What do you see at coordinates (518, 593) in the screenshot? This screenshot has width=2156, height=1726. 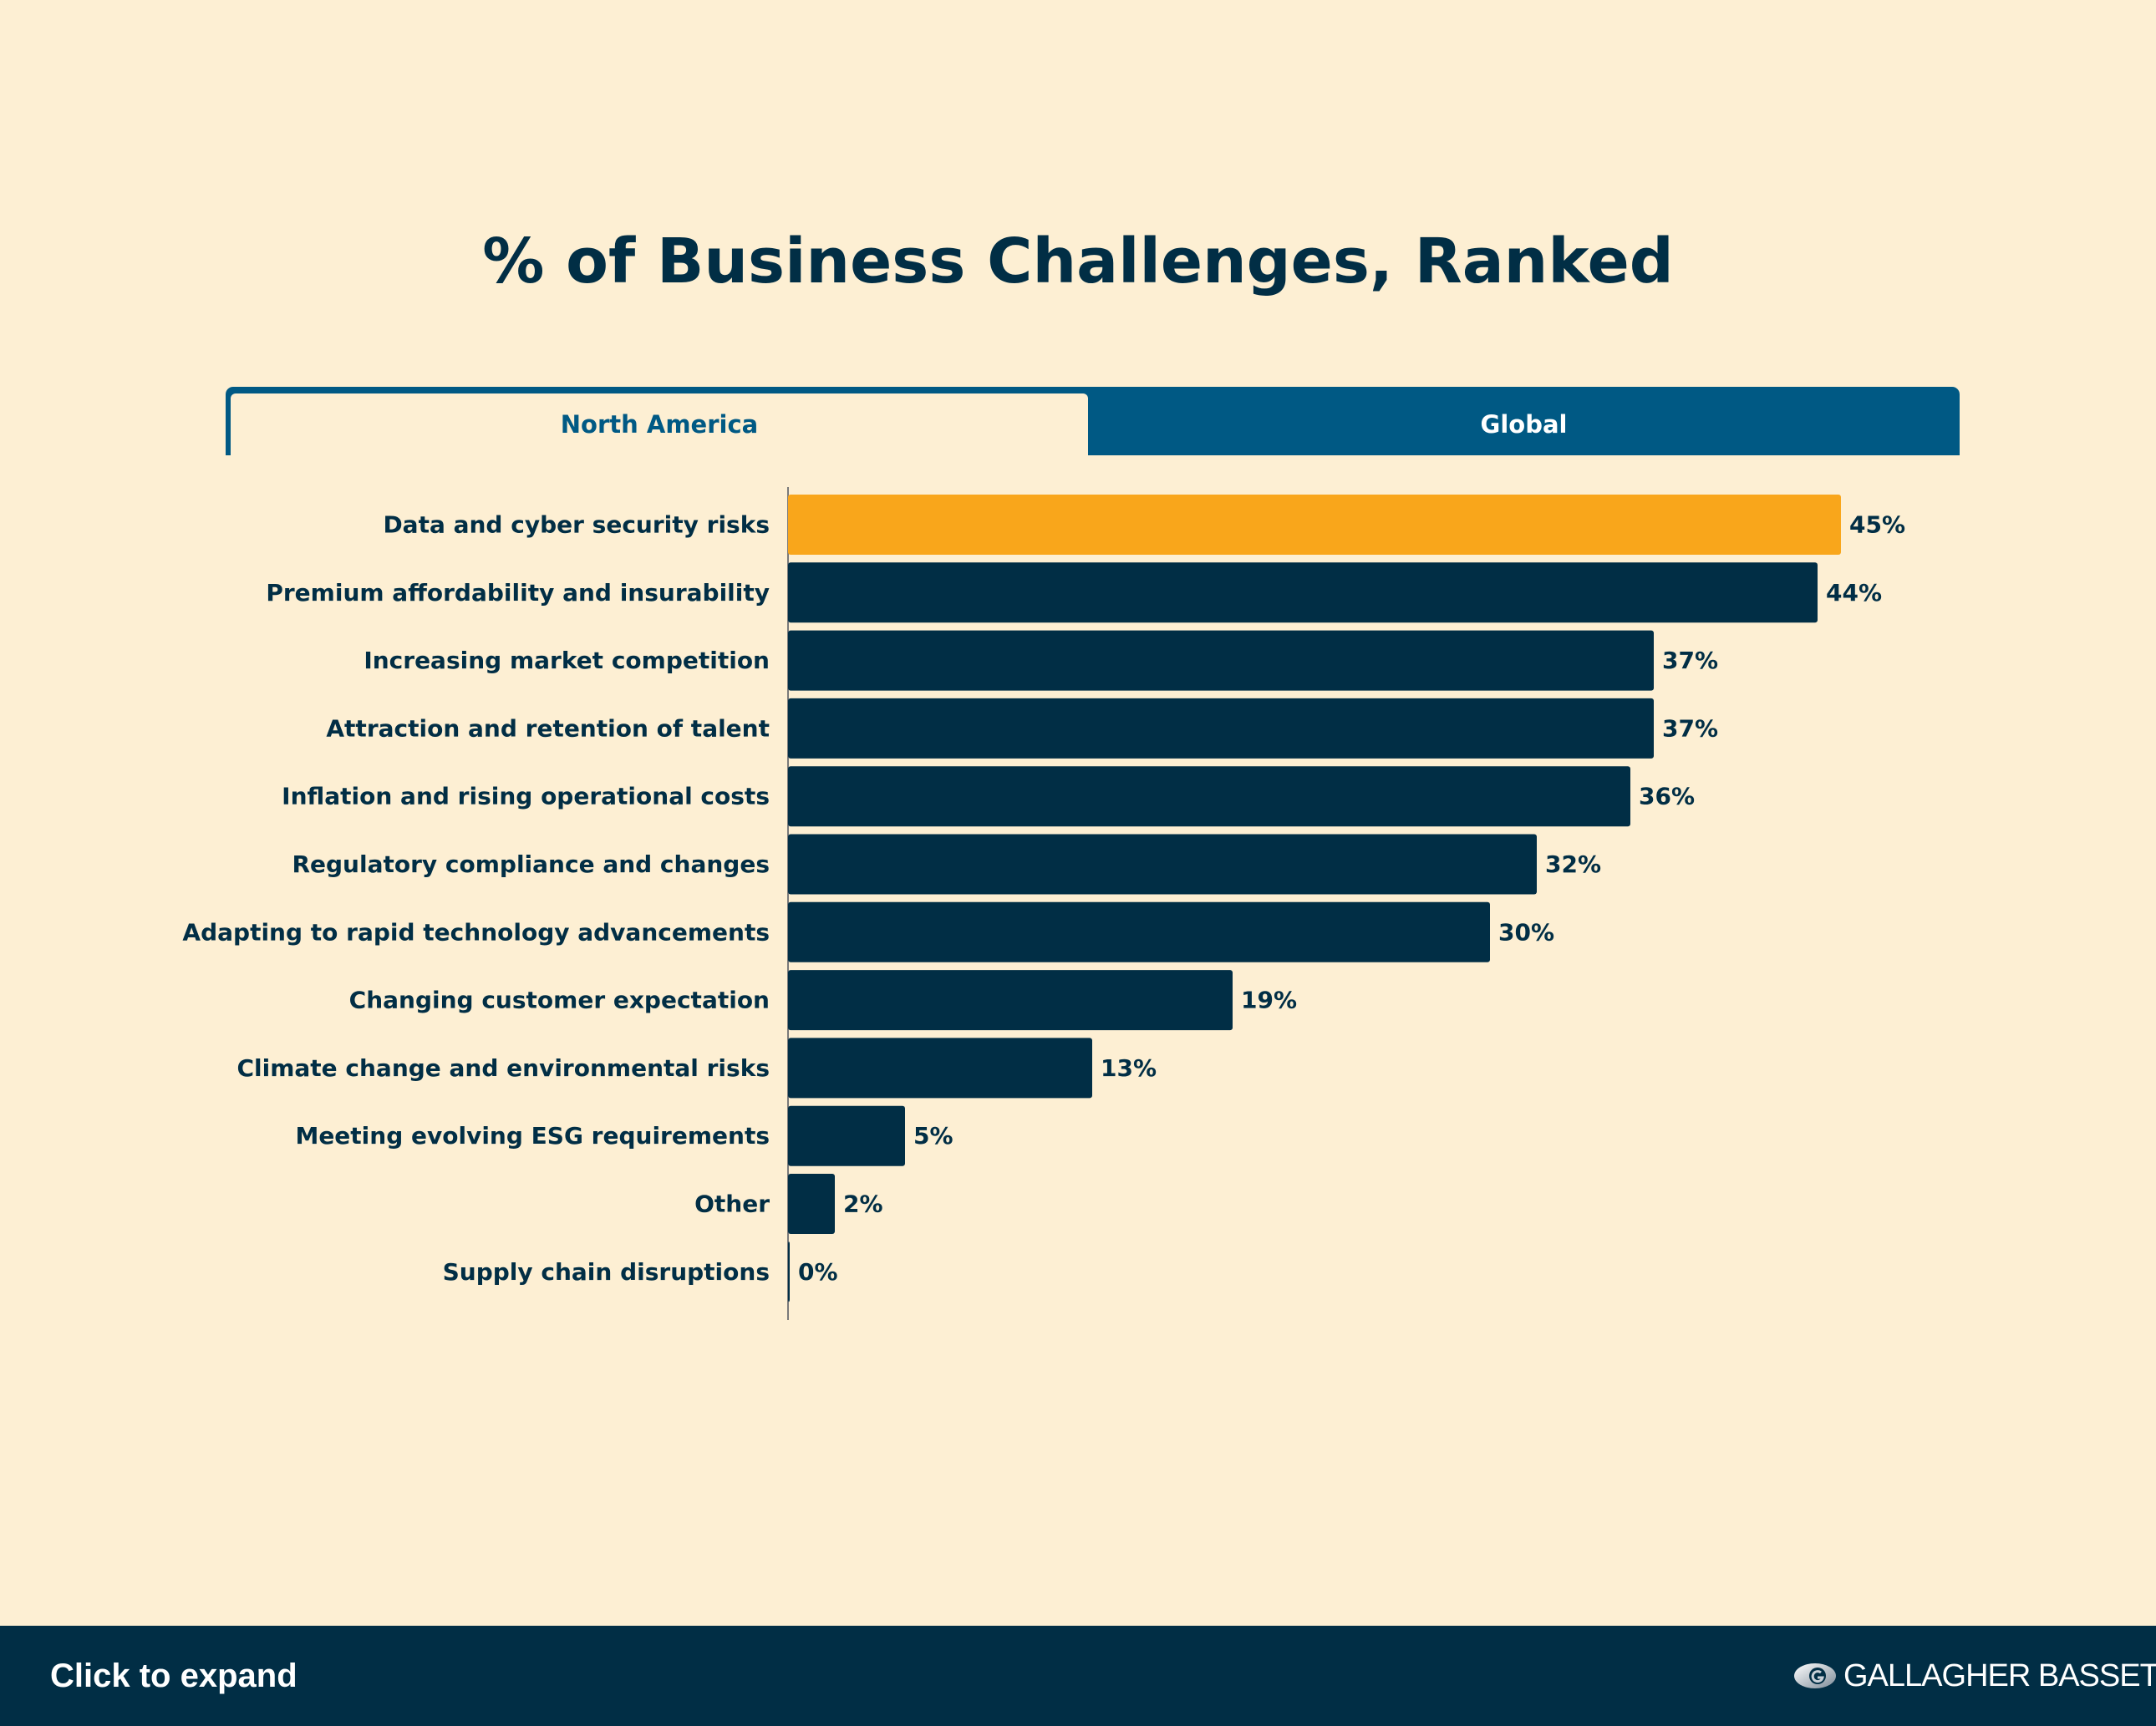 I see `category-label-premium-affordability-and-insurability: Premium affordability and insurability` at bounding box center [518, 593].